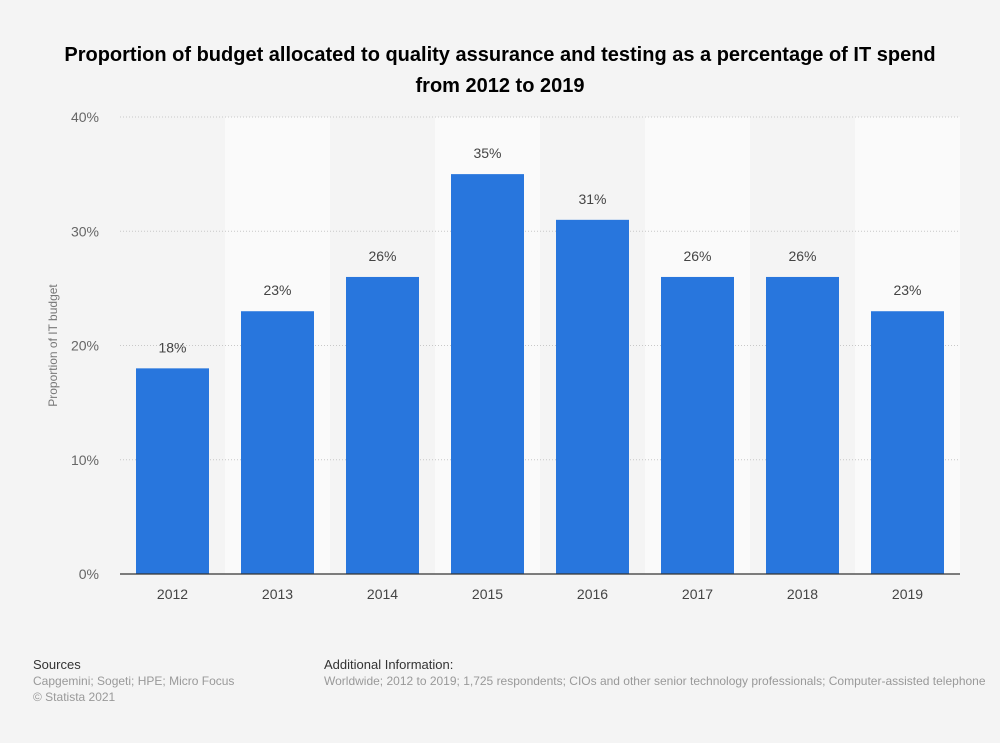 The image size is (1000, 743). Describe the element at coordinates (53, 345) in the screenshot. I see `y-axis-label: Proportion of IT budget` at that location.